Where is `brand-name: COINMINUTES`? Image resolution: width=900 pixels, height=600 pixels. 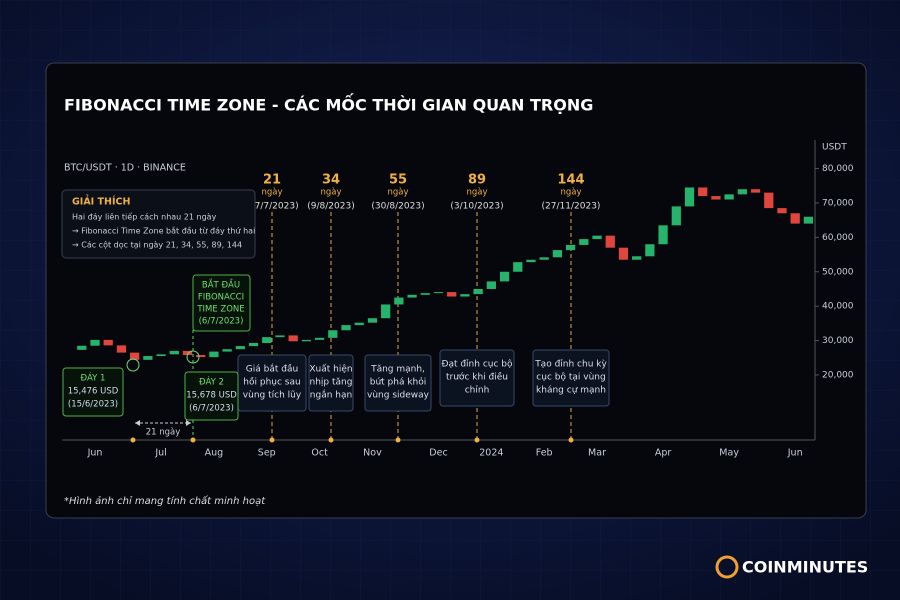 brand-name: COINMINUTES is located at coordinates (805, 567).